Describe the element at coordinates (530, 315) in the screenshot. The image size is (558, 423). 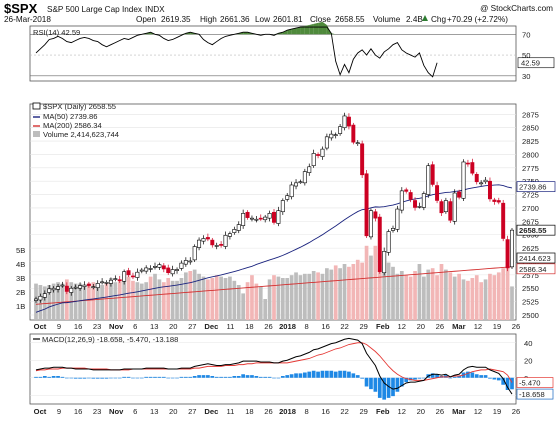
I see `price-tick-label: 2500` at that location.